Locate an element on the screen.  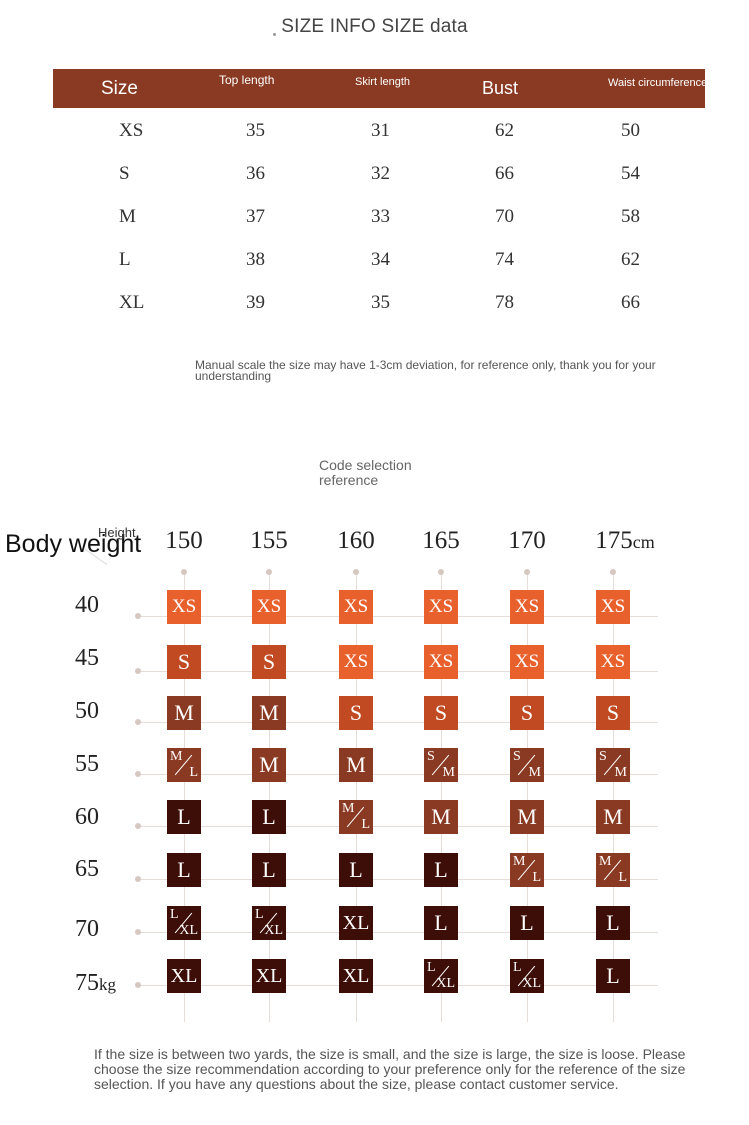
weight-number: 75 is located at coordinates (87, 983).